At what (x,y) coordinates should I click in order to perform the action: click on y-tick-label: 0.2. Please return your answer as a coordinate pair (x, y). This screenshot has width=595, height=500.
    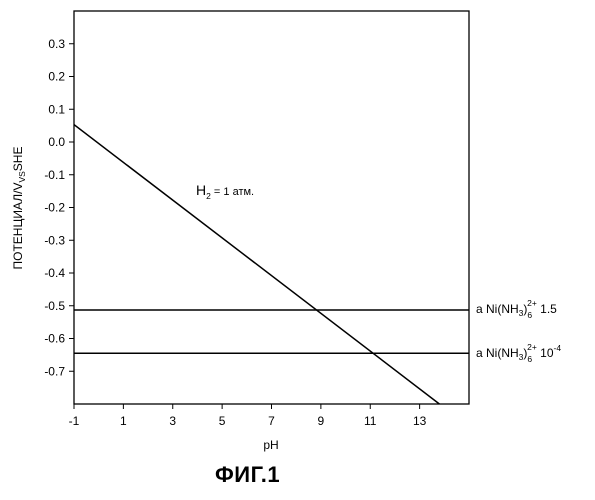
    Looking at the image, I should click on (56, 77).